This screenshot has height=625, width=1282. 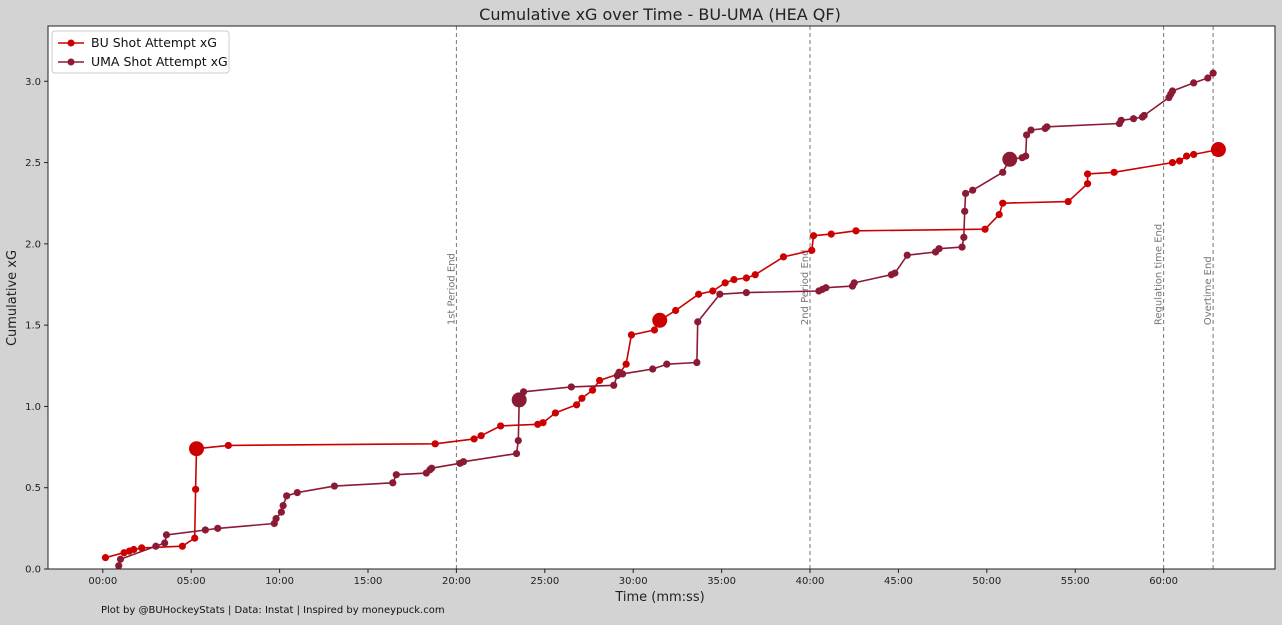 I want to click on x-tick-label: 55:00, so click(x=1075, y=581).